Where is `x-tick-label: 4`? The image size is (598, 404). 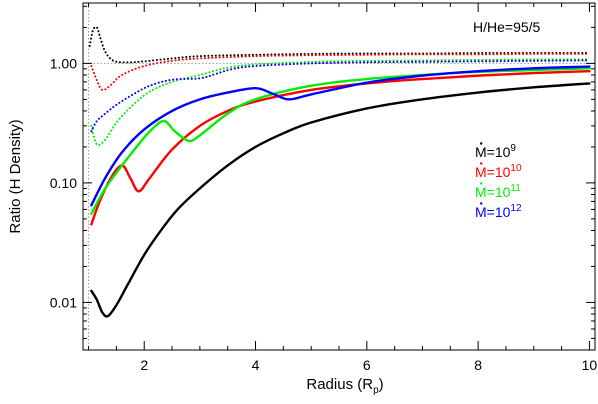 x-tick-label: 4 is located at coordinates (256, 365).